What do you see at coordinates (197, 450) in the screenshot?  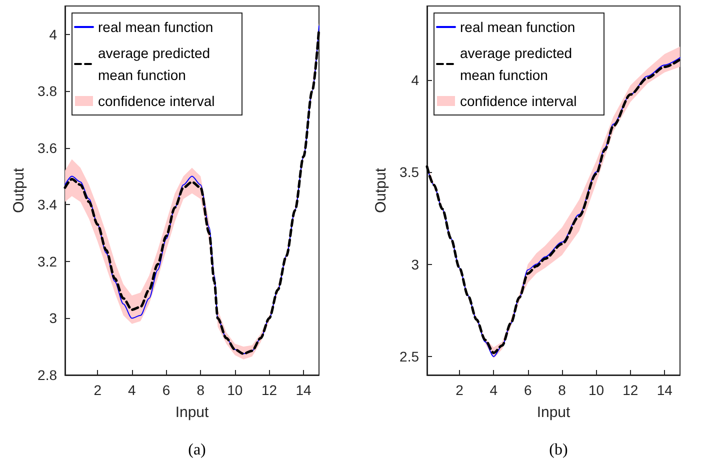 I see `text: (a)` at bounding box center [197, 450].